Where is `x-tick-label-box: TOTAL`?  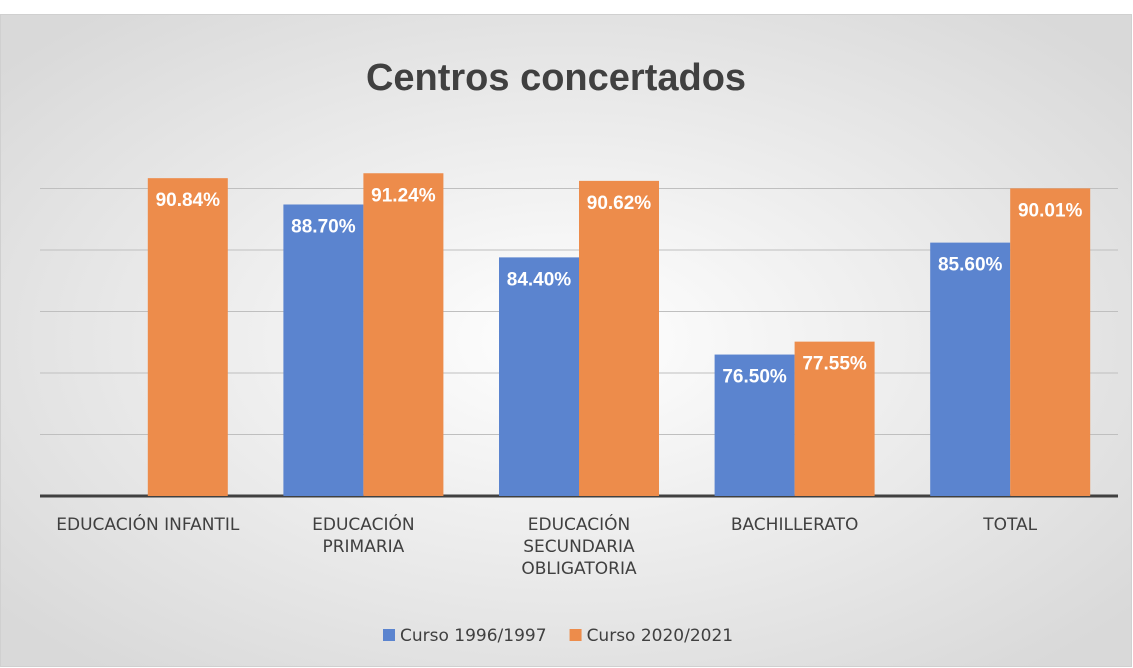 x-tick-label-box: TOTAL is located at coordinates (1010, 525).